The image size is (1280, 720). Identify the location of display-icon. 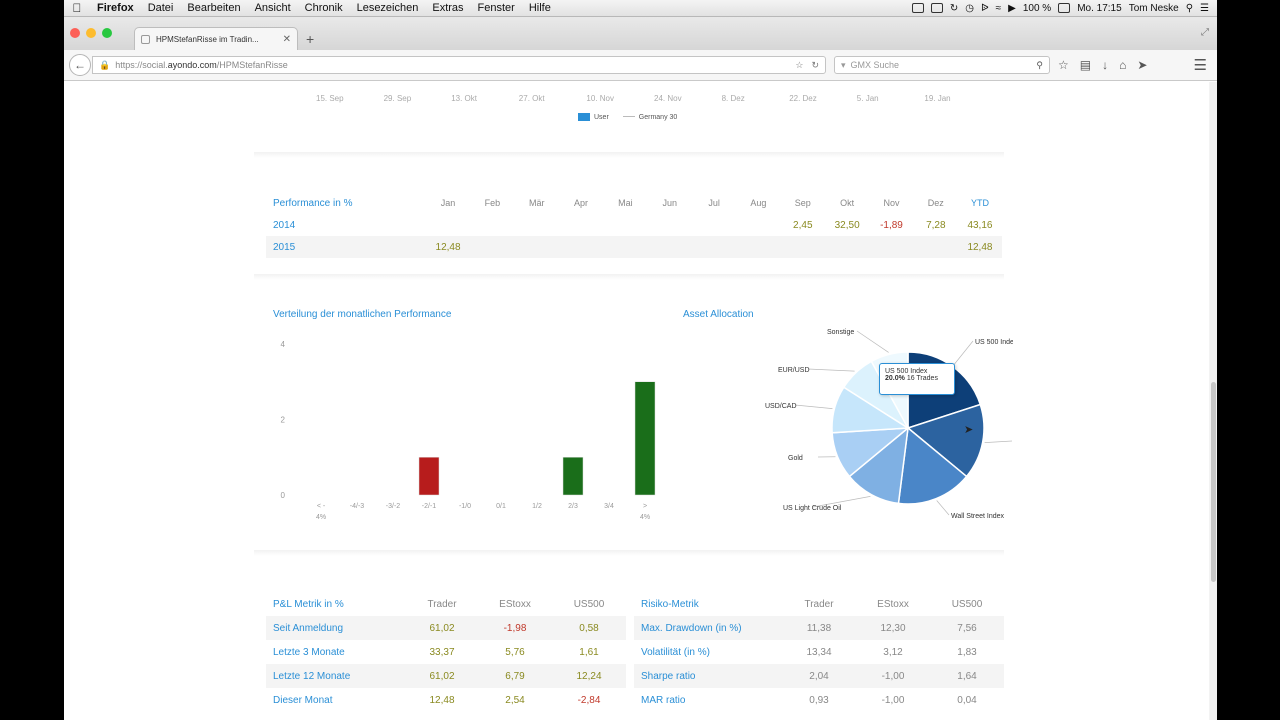
(936, 8).